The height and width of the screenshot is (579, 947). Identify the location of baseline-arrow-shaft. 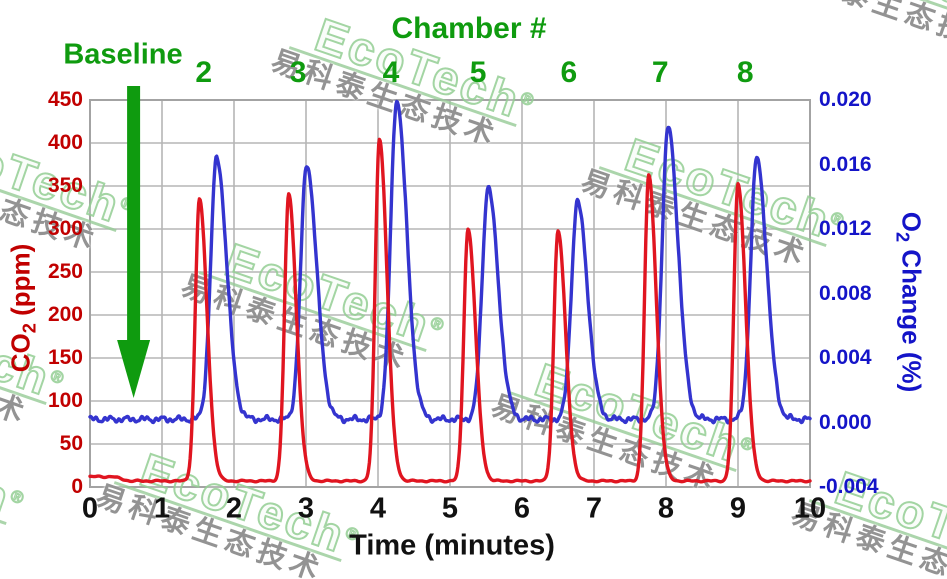
(134, 214).